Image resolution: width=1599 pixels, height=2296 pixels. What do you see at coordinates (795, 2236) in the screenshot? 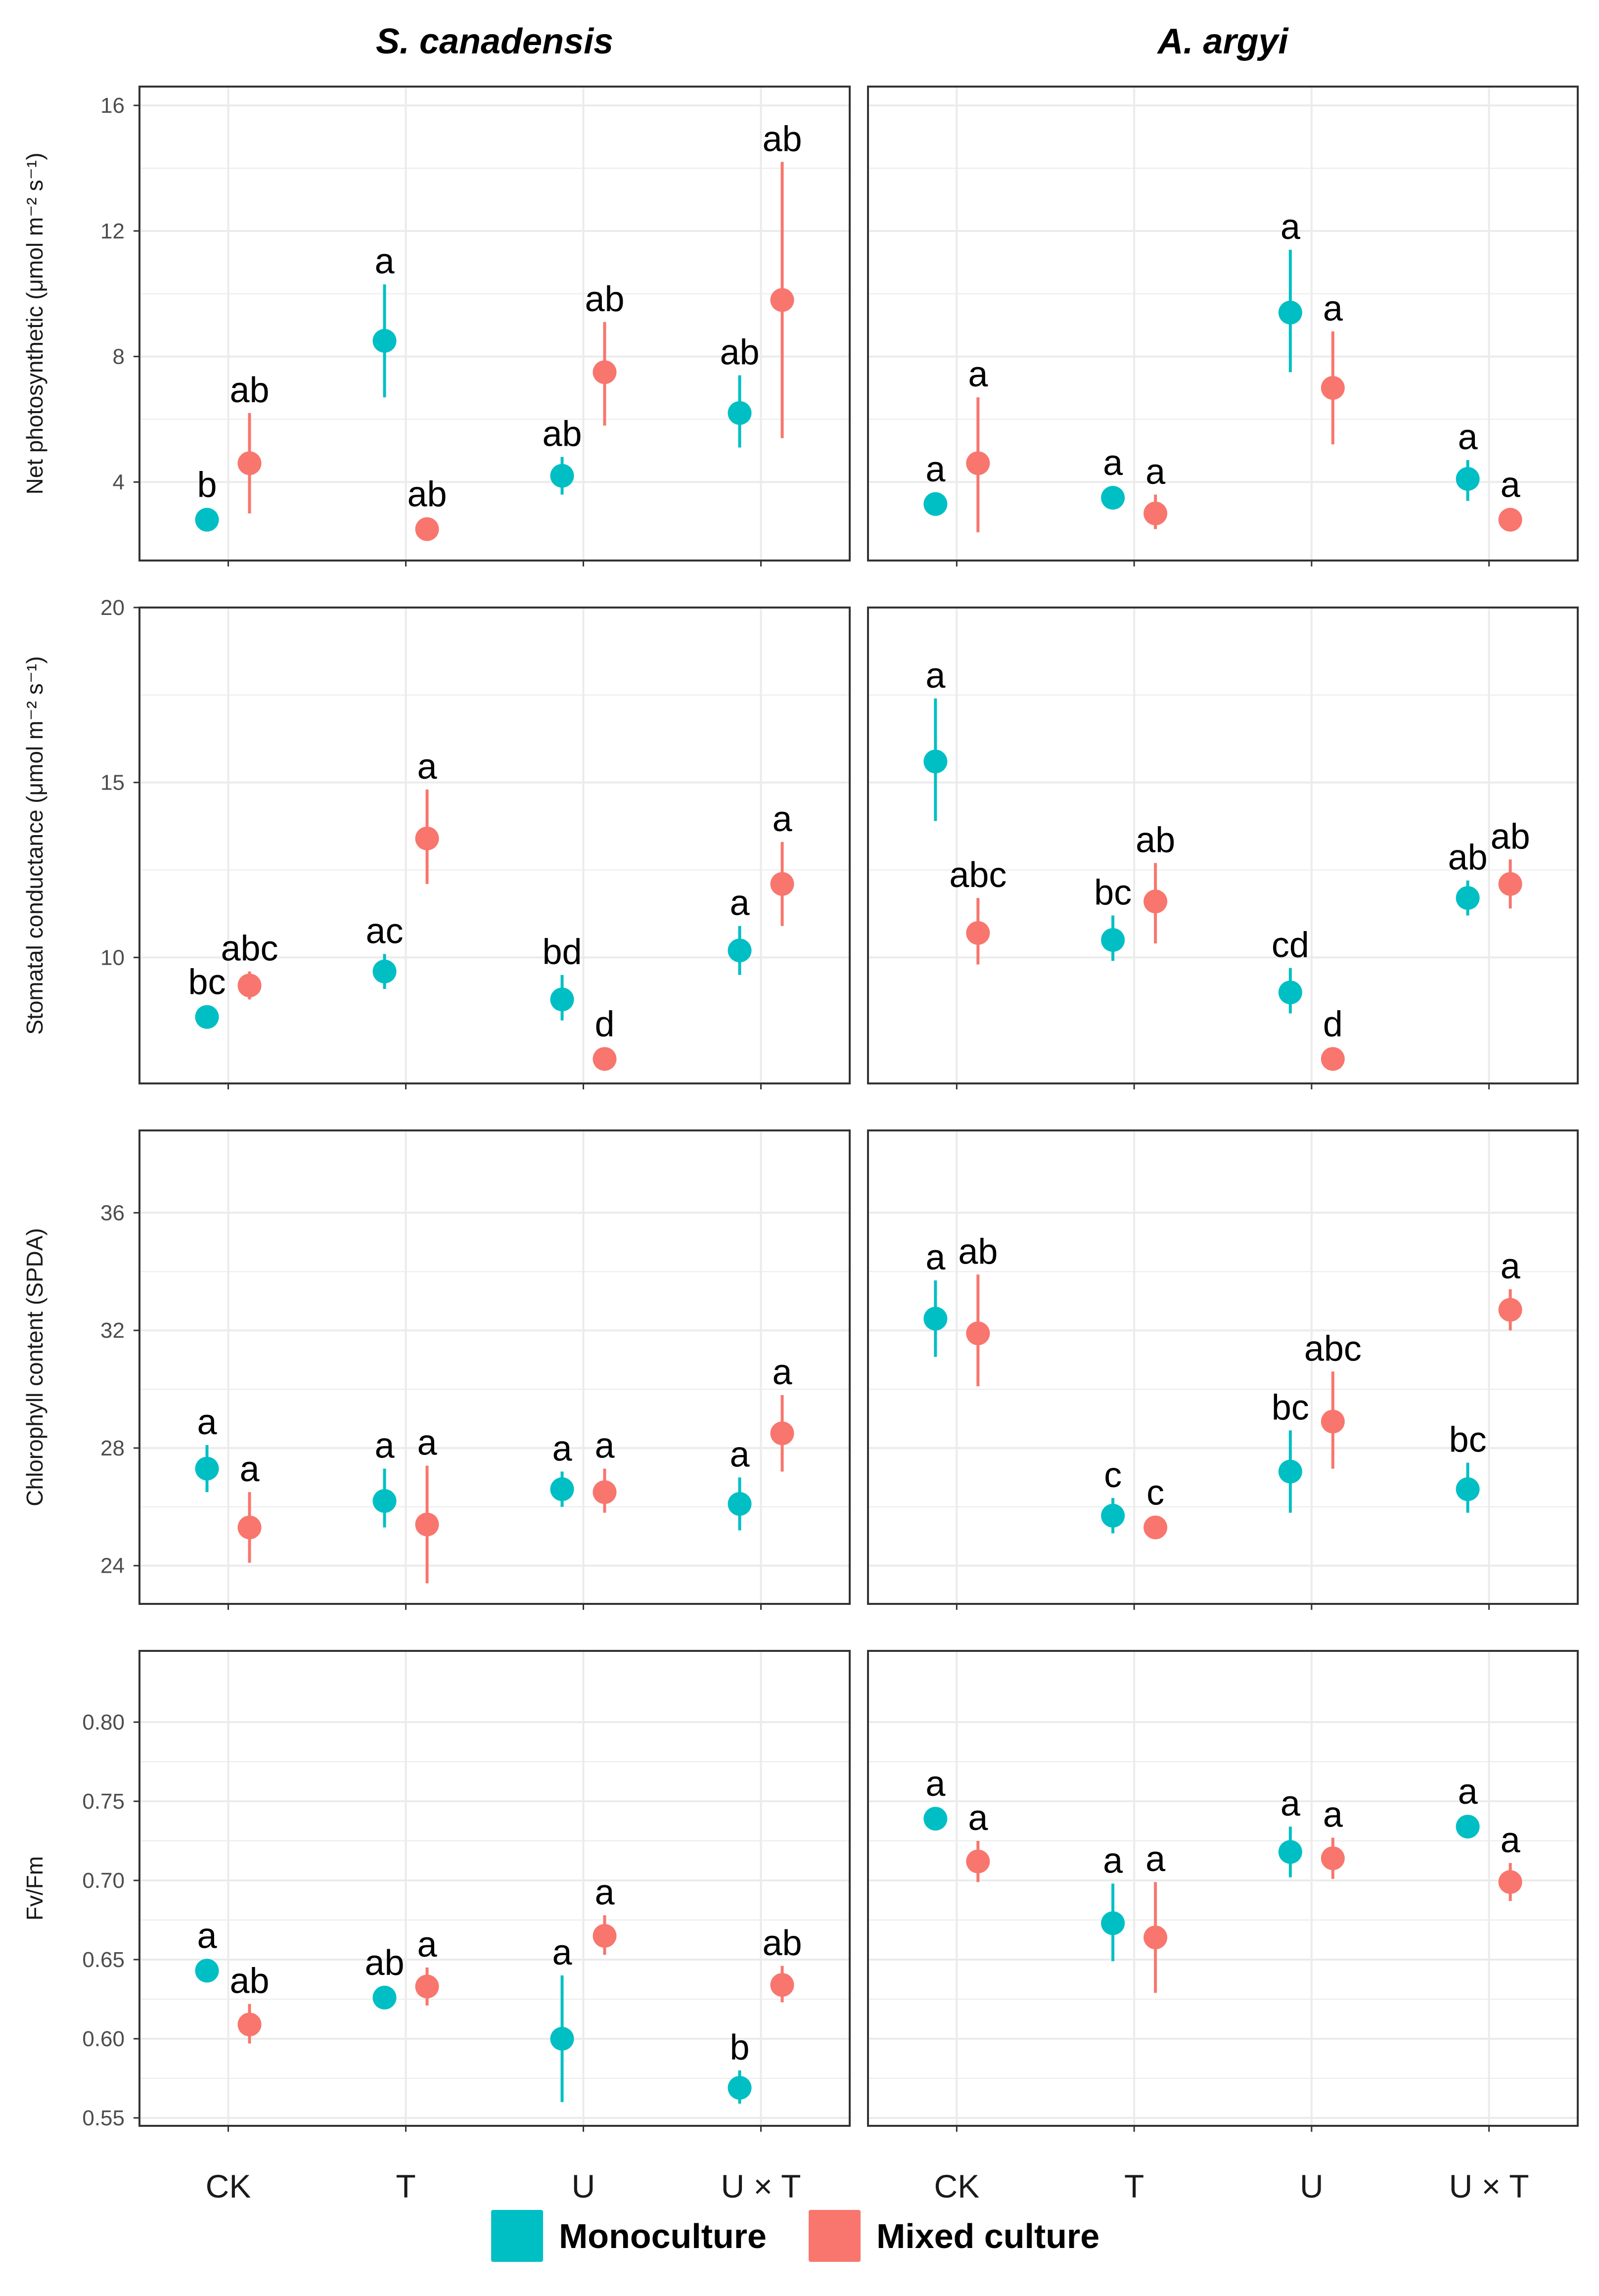
I see `legend: Monoculture Mixed culture` at bounding box center [795, 2236].